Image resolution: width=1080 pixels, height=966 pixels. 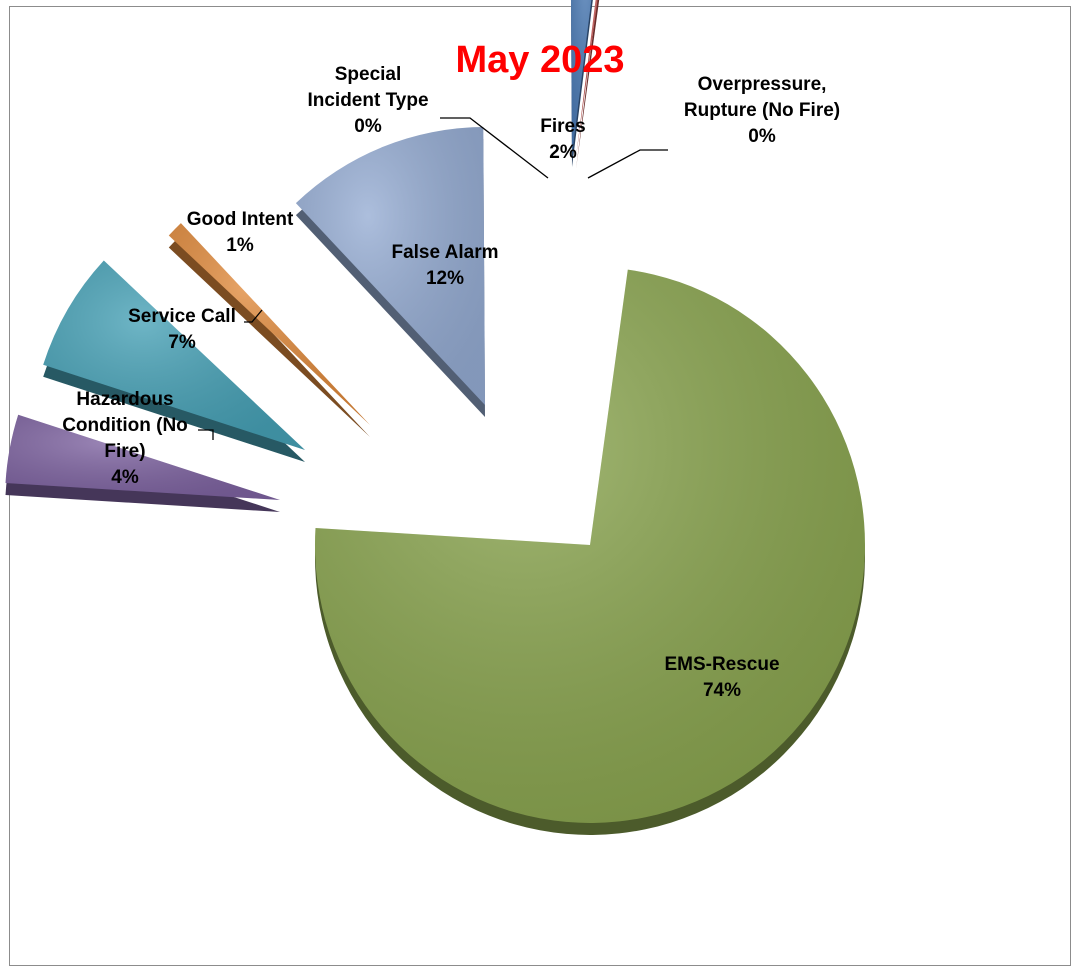 I want to click on data-label-line: 12%, so click(x=445, y=278).